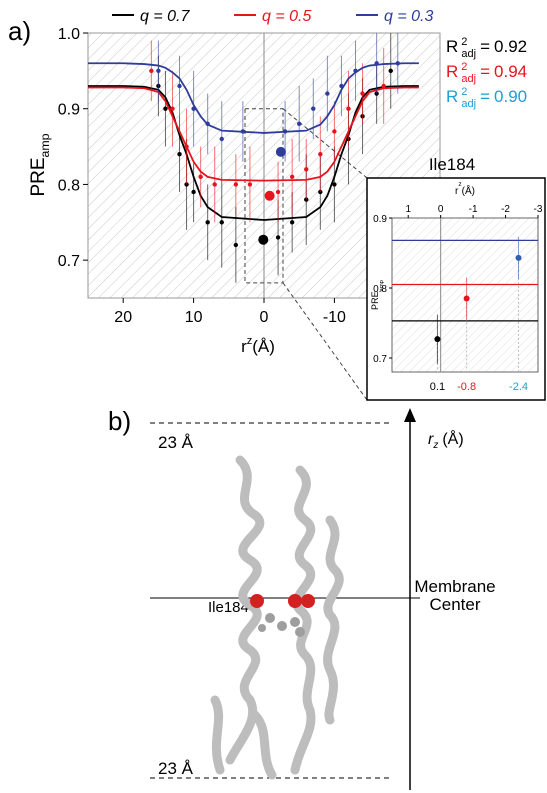 This screenshot has height=793, width=547. What do you see at coordinates (408, 209) in the screenshot?
I see `x-tick-label: 1` at bounding box center [408, 209].